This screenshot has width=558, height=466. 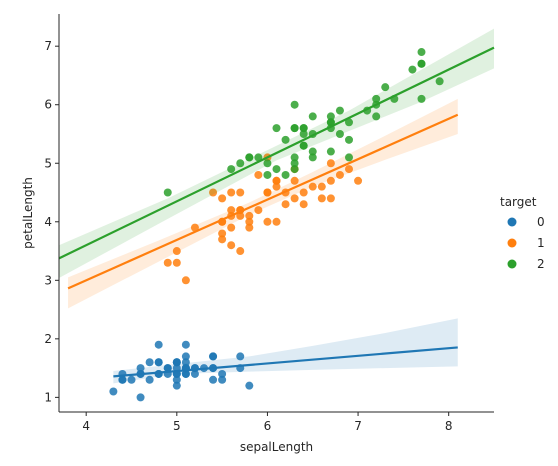 I want to click on legend-entry-1: 1, so click(x=526, y=243).